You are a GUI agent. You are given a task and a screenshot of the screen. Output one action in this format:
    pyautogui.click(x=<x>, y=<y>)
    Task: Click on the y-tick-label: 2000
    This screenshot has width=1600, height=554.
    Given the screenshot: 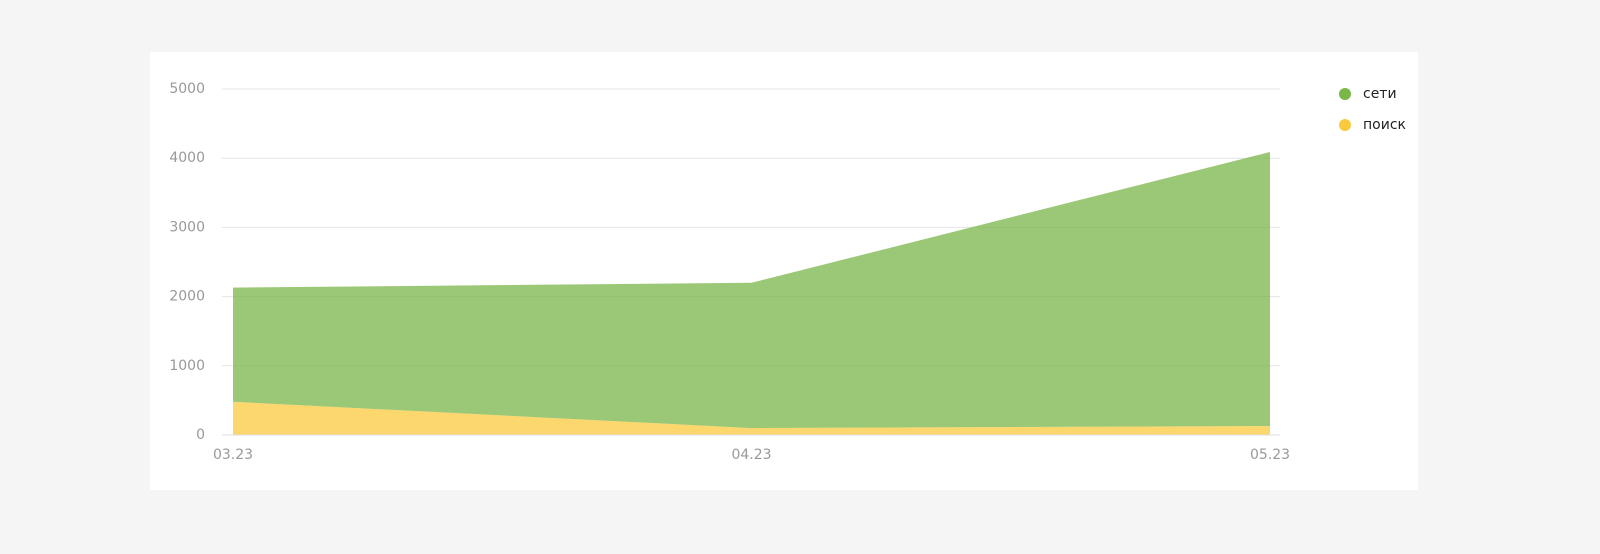 What is the action you would take?
    pyautogui.click(x=187, y=297)
    